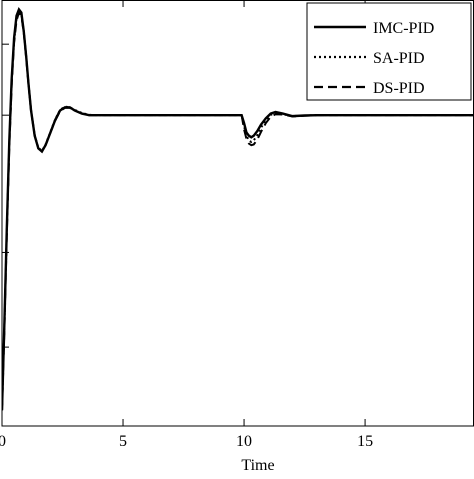  What do you see at coordinates (123, 441) in the screenshot?
I see `x-tick-label: 5` at bounding box center [123, 441].